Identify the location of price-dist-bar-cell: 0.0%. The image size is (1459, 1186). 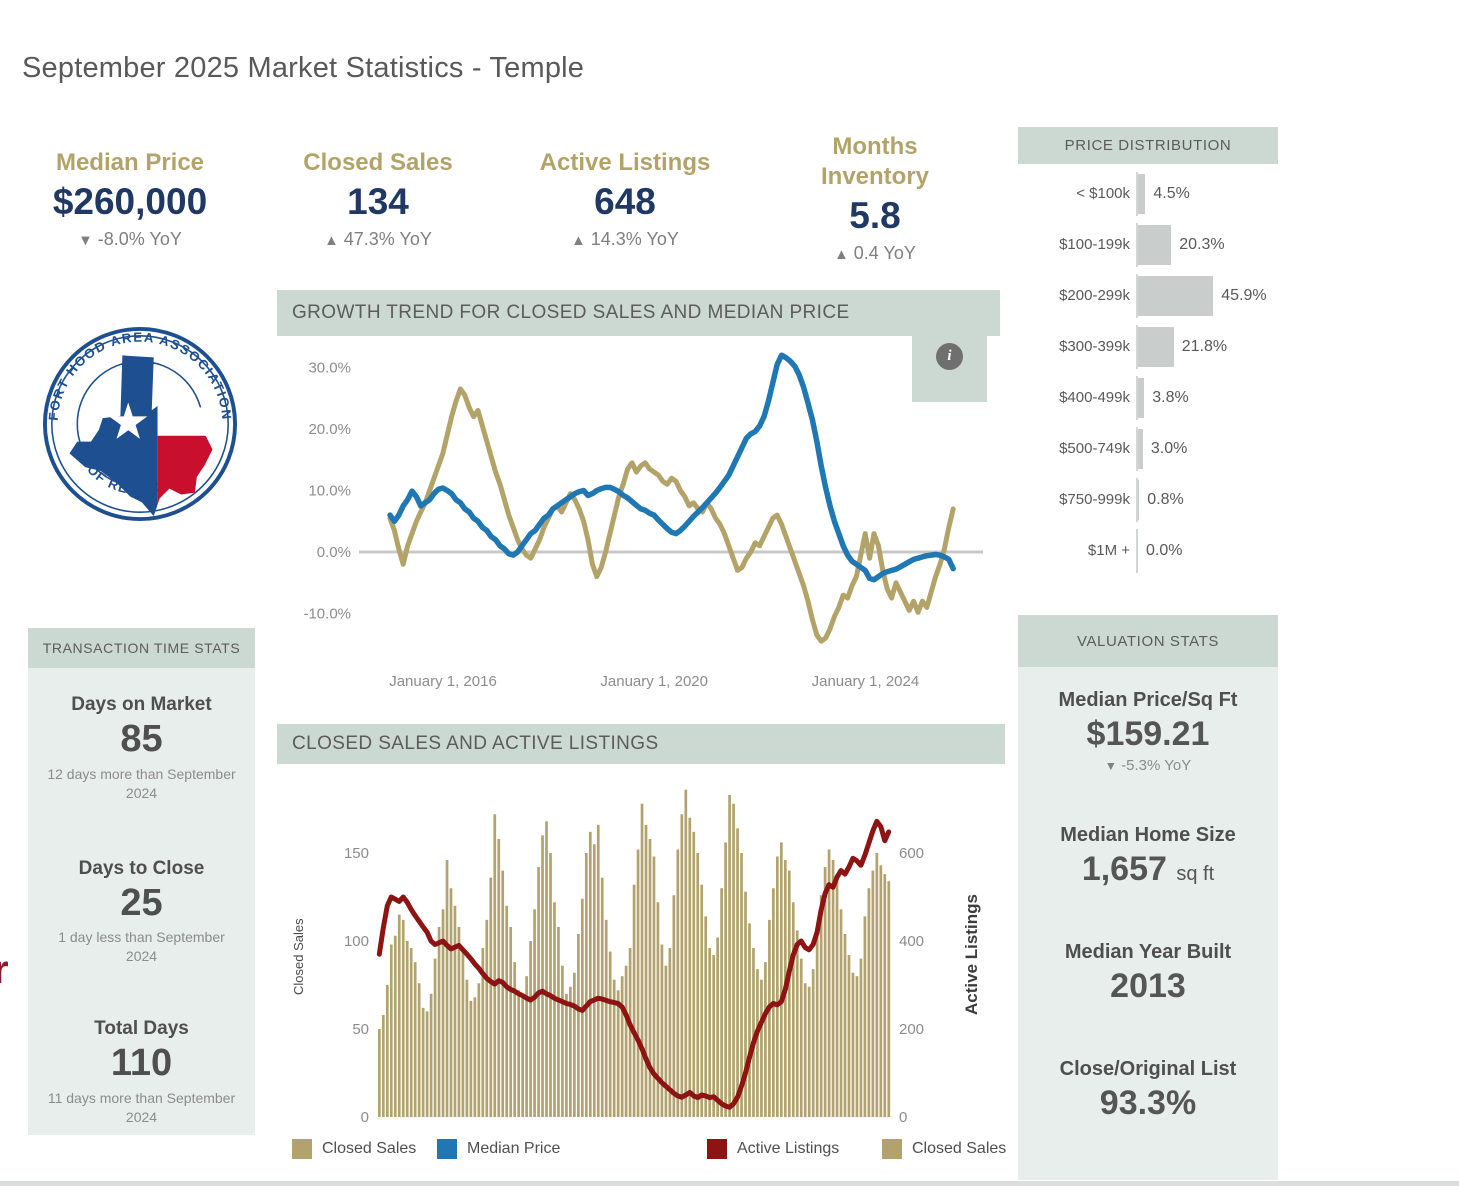
(1207, 550).